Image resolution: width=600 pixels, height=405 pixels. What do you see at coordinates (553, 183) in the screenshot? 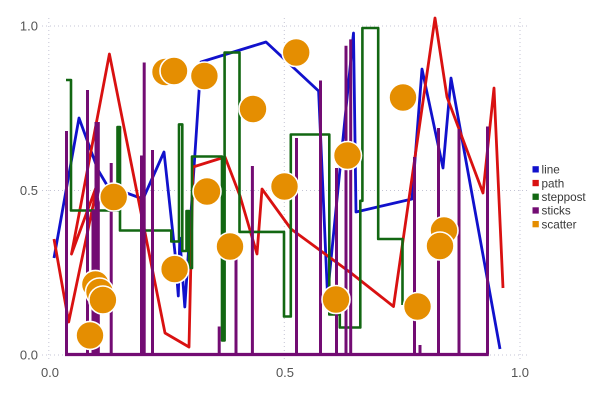
I see `svg-text: path` at bounding box center [553, 183].